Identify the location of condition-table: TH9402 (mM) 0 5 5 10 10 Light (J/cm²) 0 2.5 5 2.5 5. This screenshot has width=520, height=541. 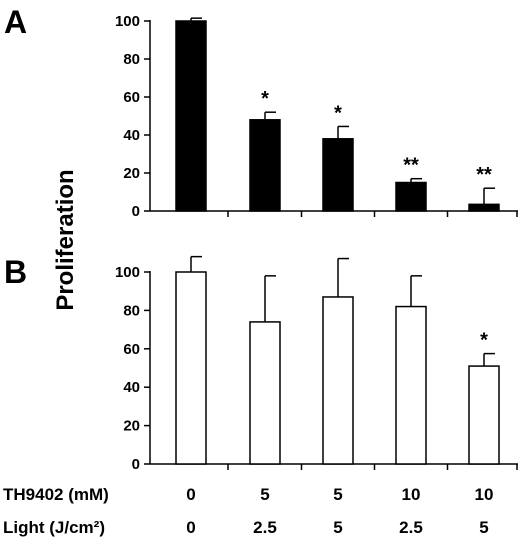
(248, 511).